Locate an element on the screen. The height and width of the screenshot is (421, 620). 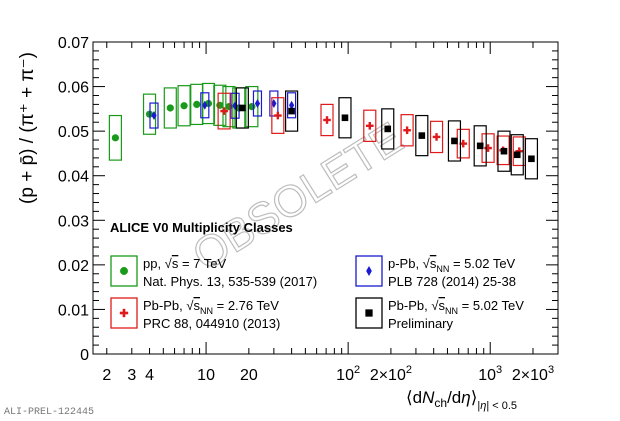
figure-id: ALI-PREL-122445 is located at coordinates (49, 412).